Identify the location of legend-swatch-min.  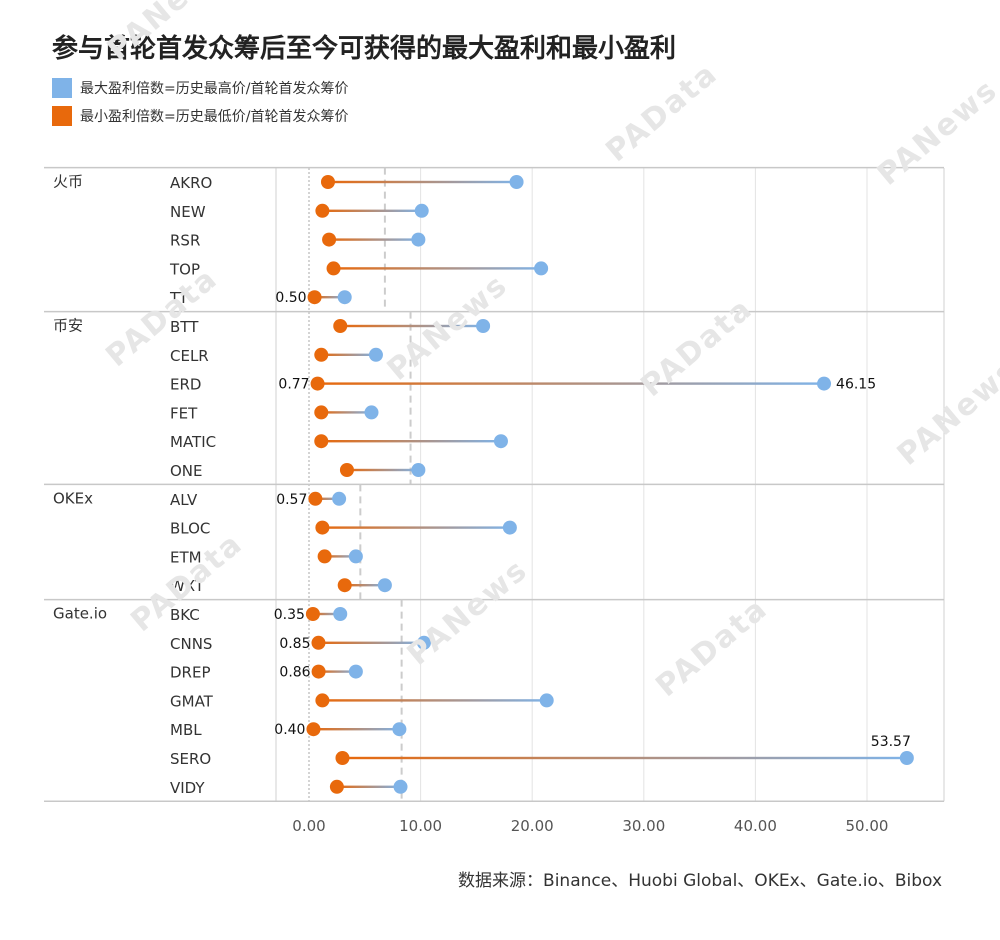
(62, 116).